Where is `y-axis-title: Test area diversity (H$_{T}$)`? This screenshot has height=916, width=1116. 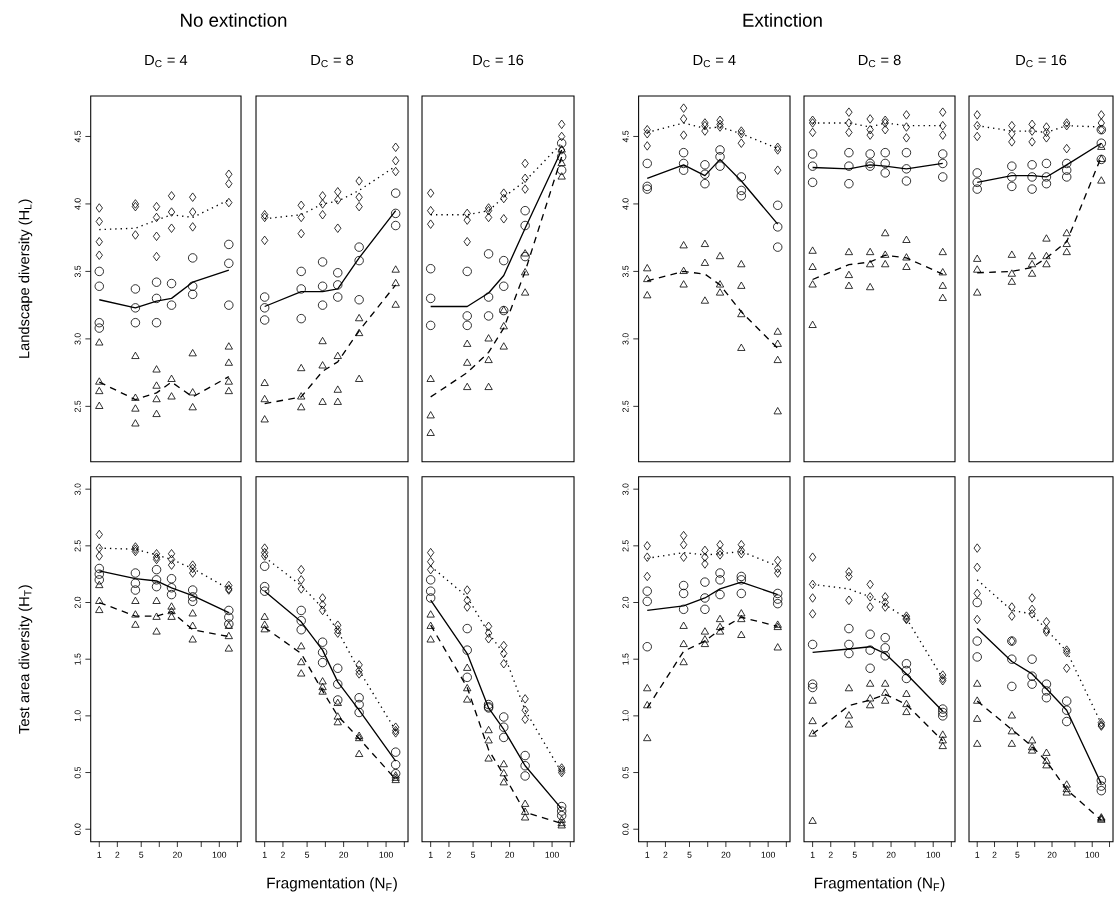
y-axis-title: Test area diversity (H$_{T}$) is located at coordinates (25, 659).